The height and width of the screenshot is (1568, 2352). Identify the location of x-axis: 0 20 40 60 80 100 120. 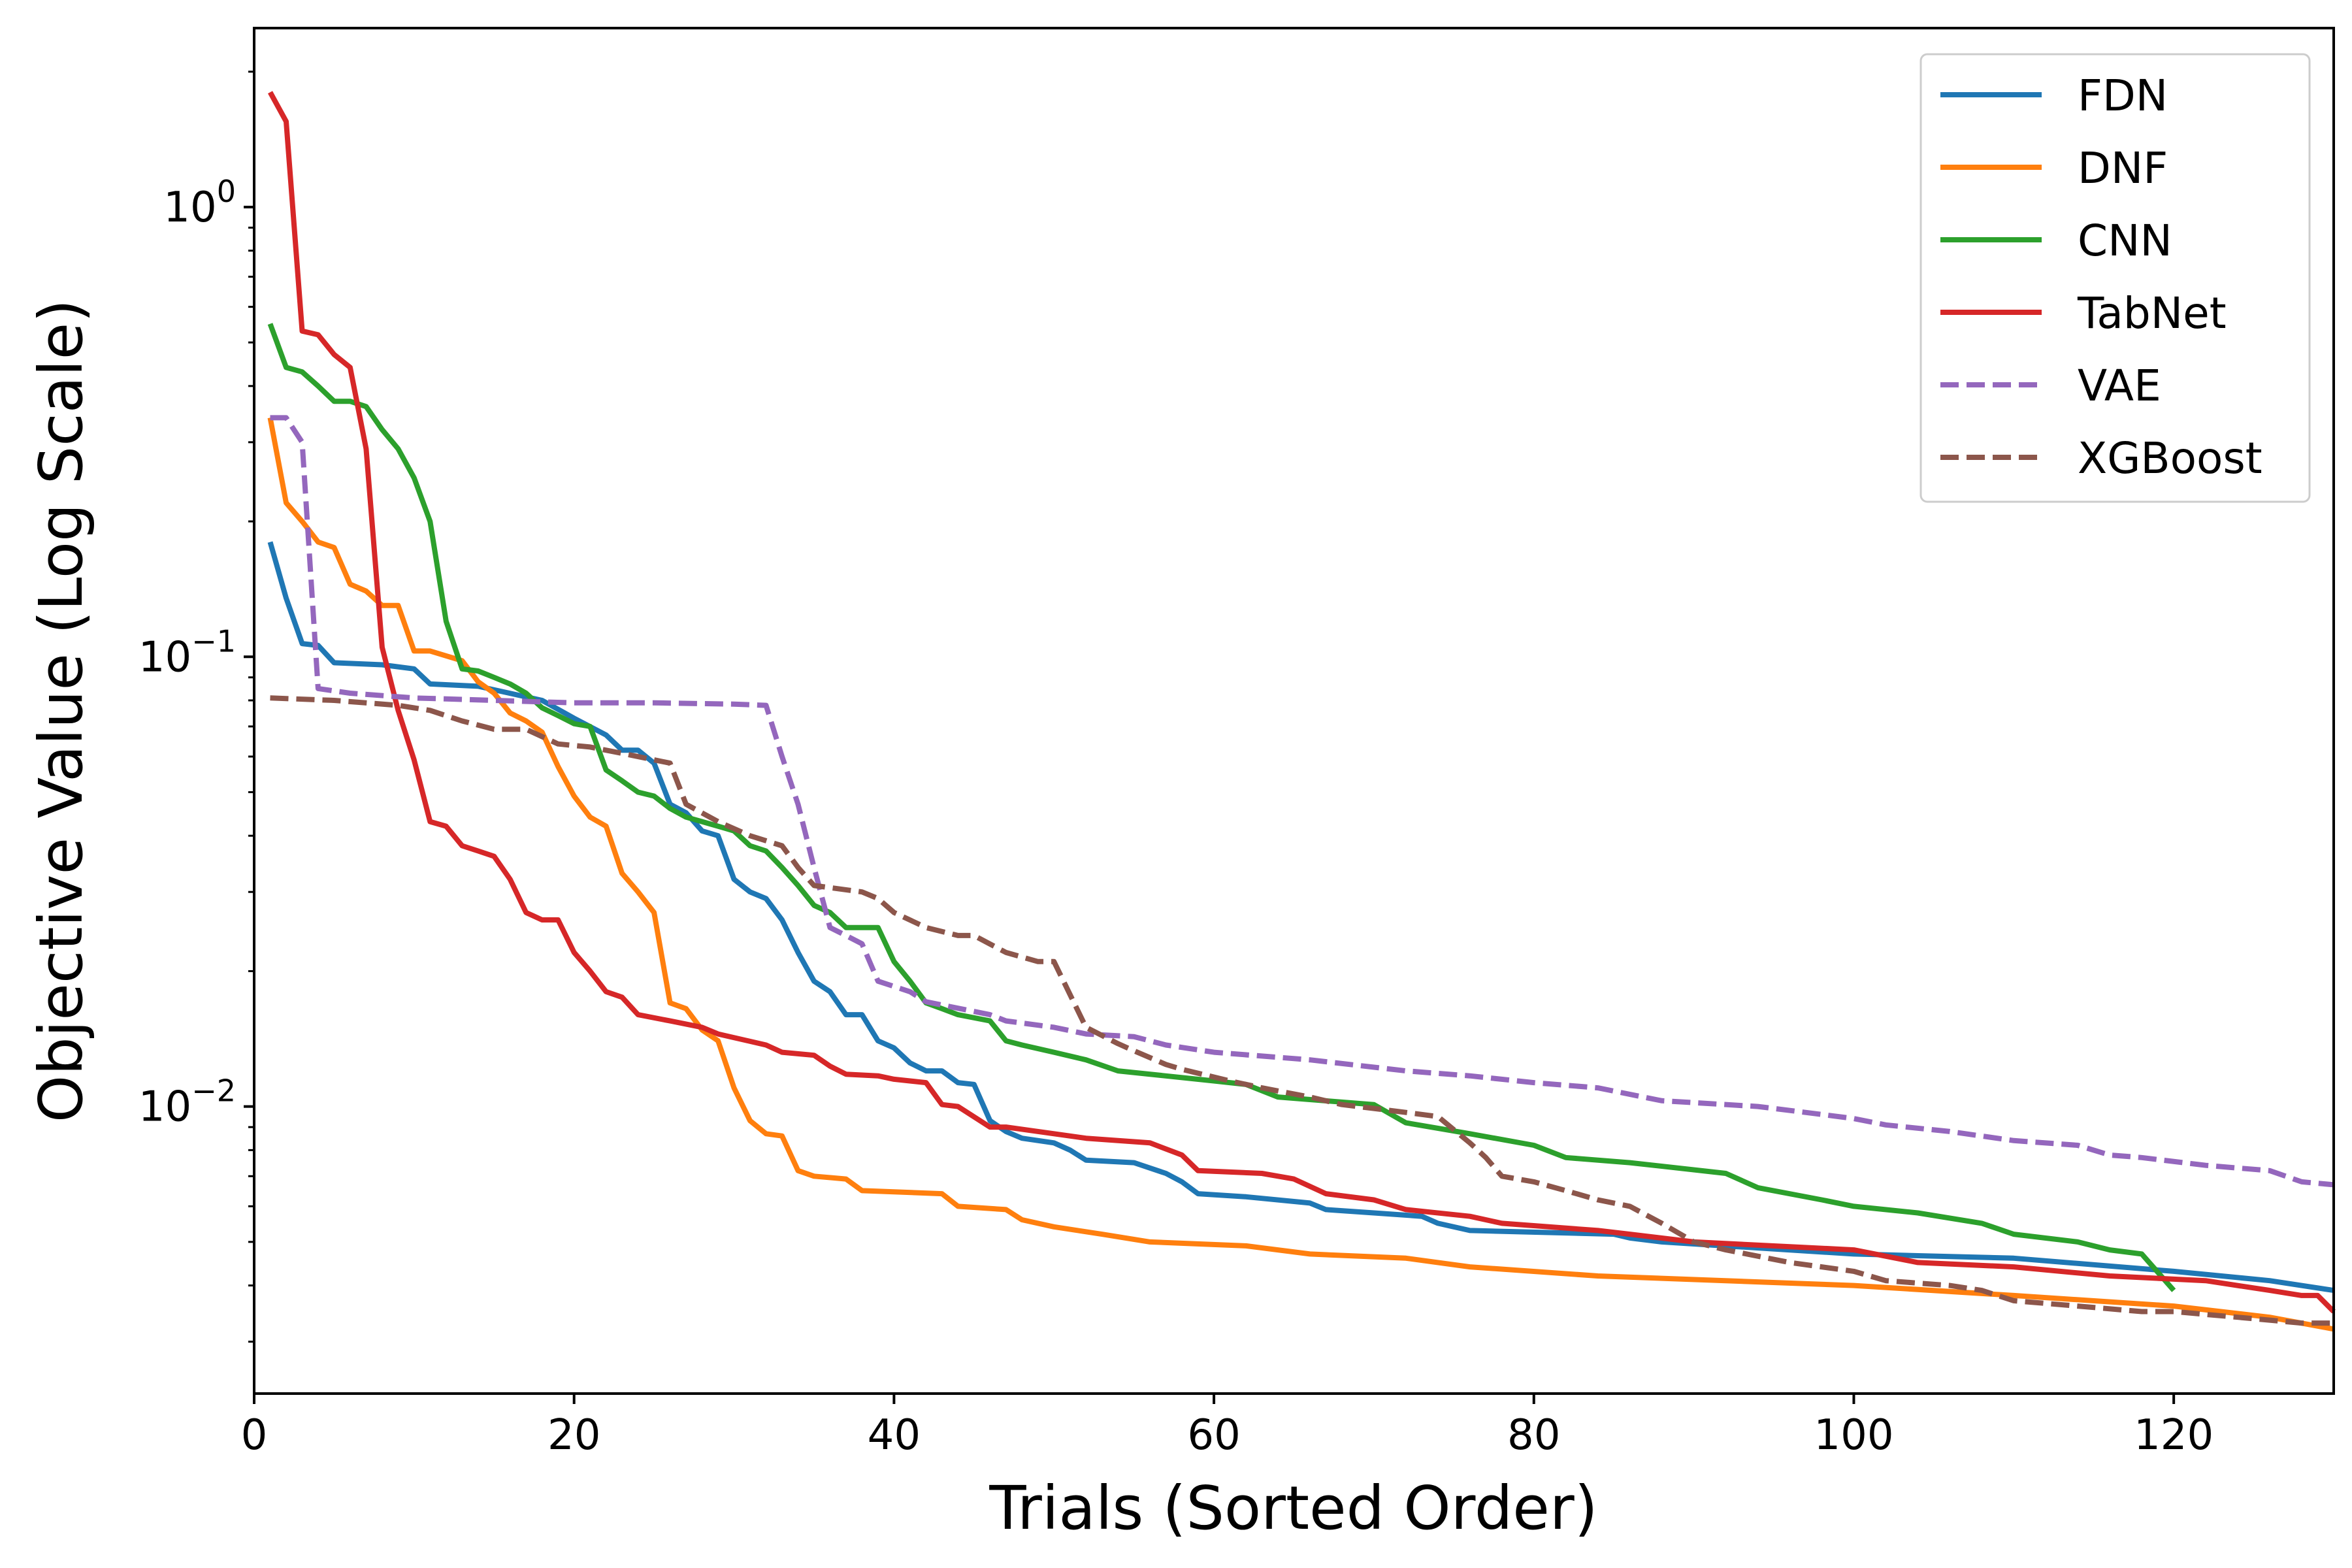
(1227, 1427).